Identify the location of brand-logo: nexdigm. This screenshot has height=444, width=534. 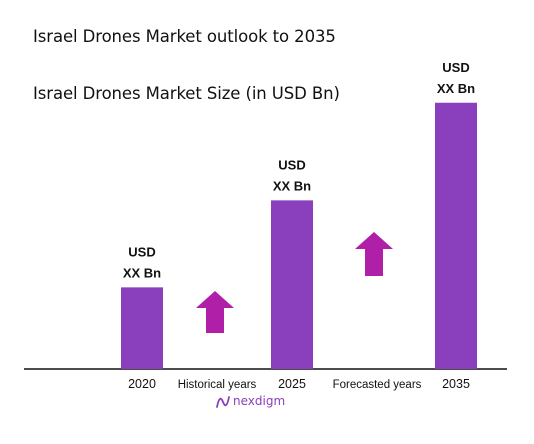
(250, 401).